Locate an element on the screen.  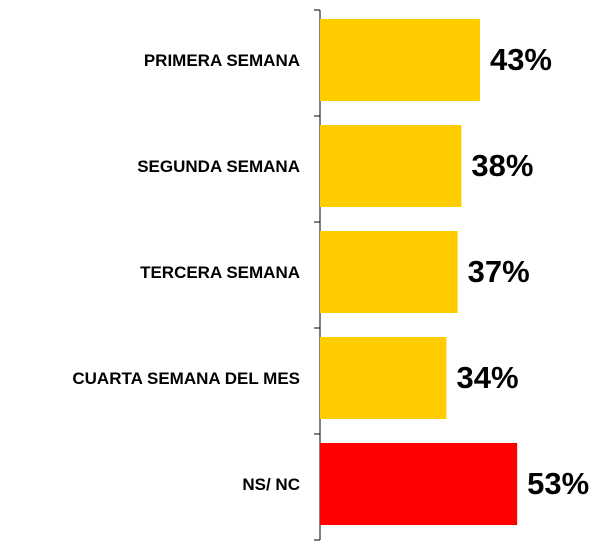
category-label: NS/ NC is located at coordinates (150, 484).